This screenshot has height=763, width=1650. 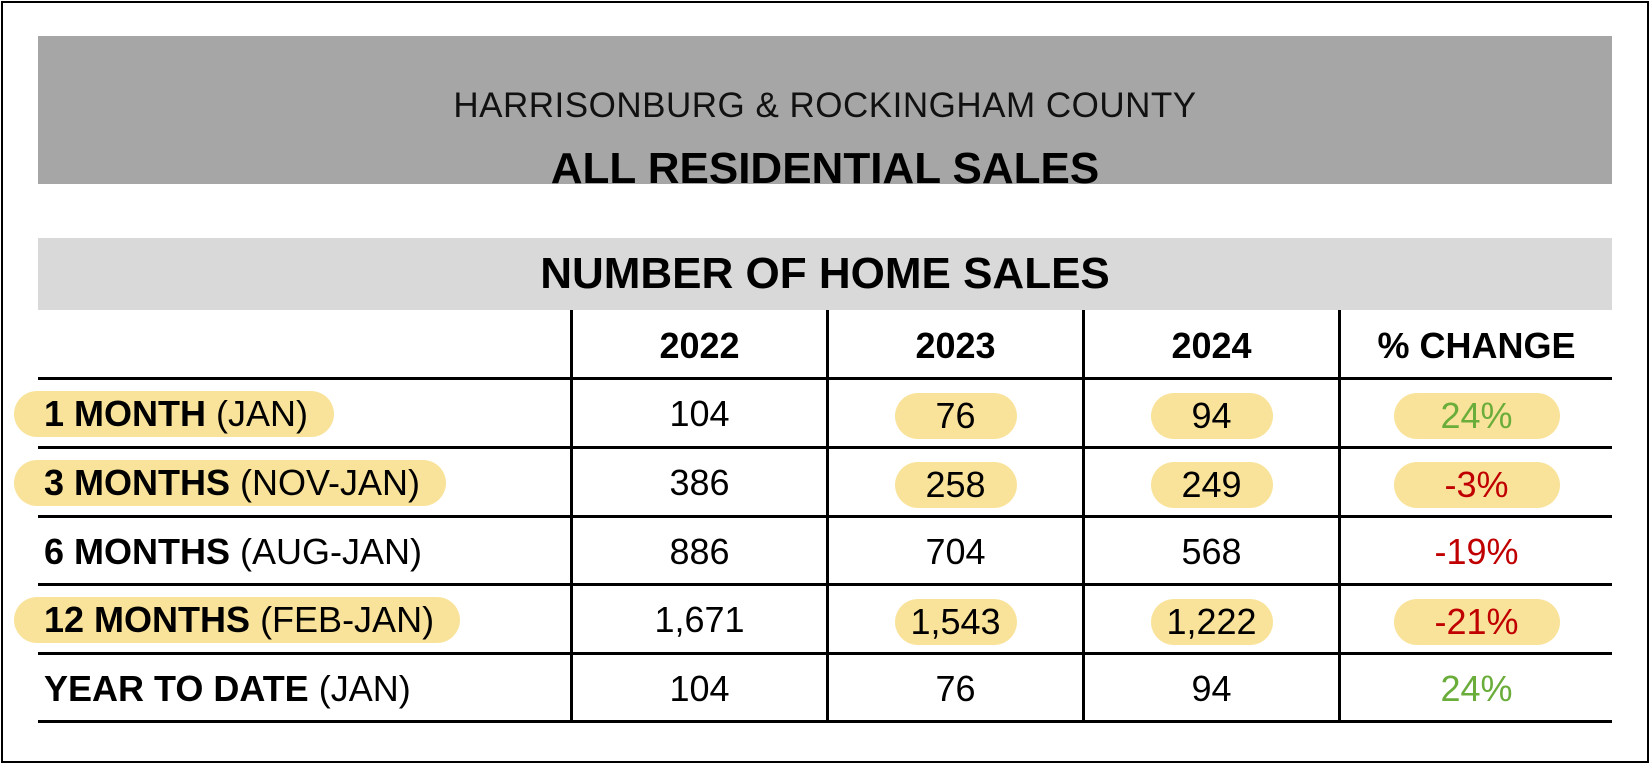 I want to click on cell-2024: 568, so click(x=1211, y=551).